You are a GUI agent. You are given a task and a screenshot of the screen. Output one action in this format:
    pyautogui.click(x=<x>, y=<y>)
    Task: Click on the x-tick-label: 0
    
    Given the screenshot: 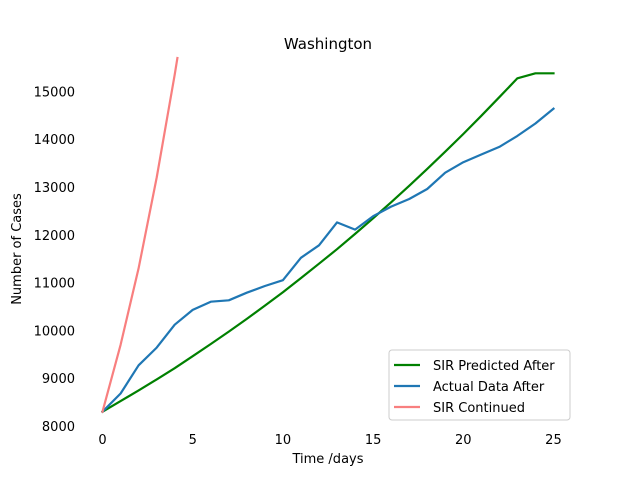 What is the action you would take?
    pyautogui.click(x=102, y=440)
    